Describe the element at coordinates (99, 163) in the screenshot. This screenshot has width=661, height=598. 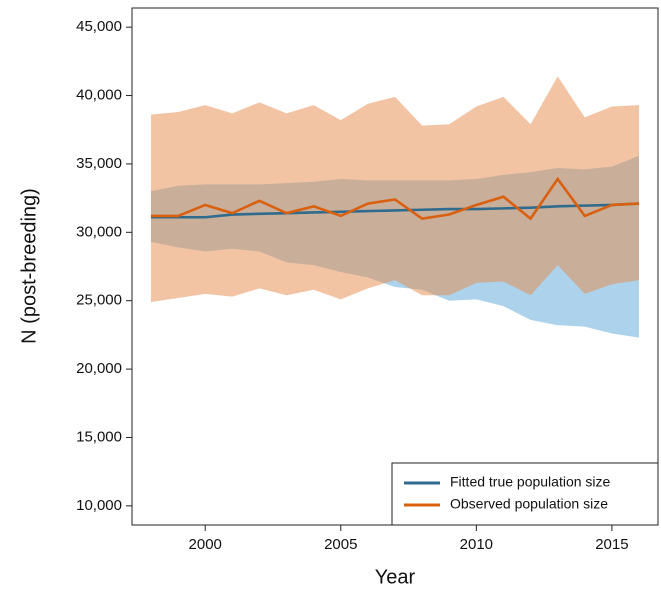
I see `y-tick-label: 35,000` at that location.